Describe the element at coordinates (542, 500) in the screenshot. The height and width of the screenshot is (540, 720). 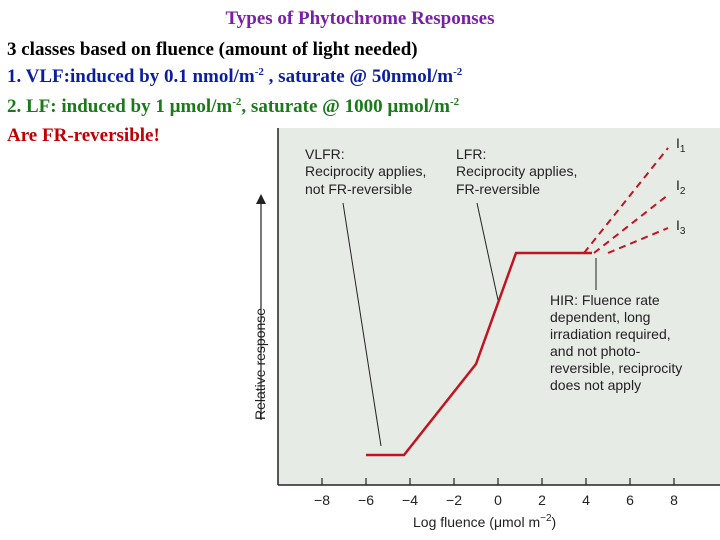
I see `x-tick-label: 2` at that location.